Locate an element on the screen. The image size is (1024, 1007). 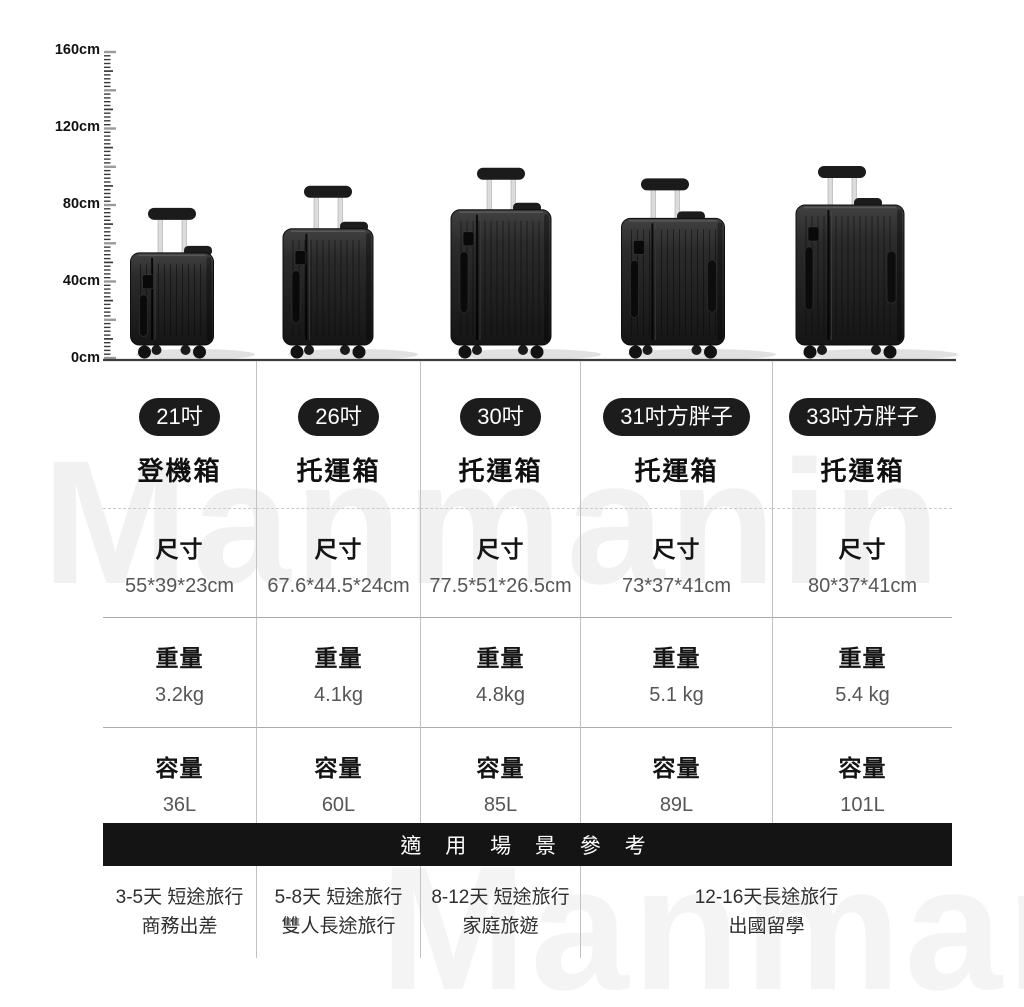
capacity-cell: 容量 36L is located at coordinates (179, 775).